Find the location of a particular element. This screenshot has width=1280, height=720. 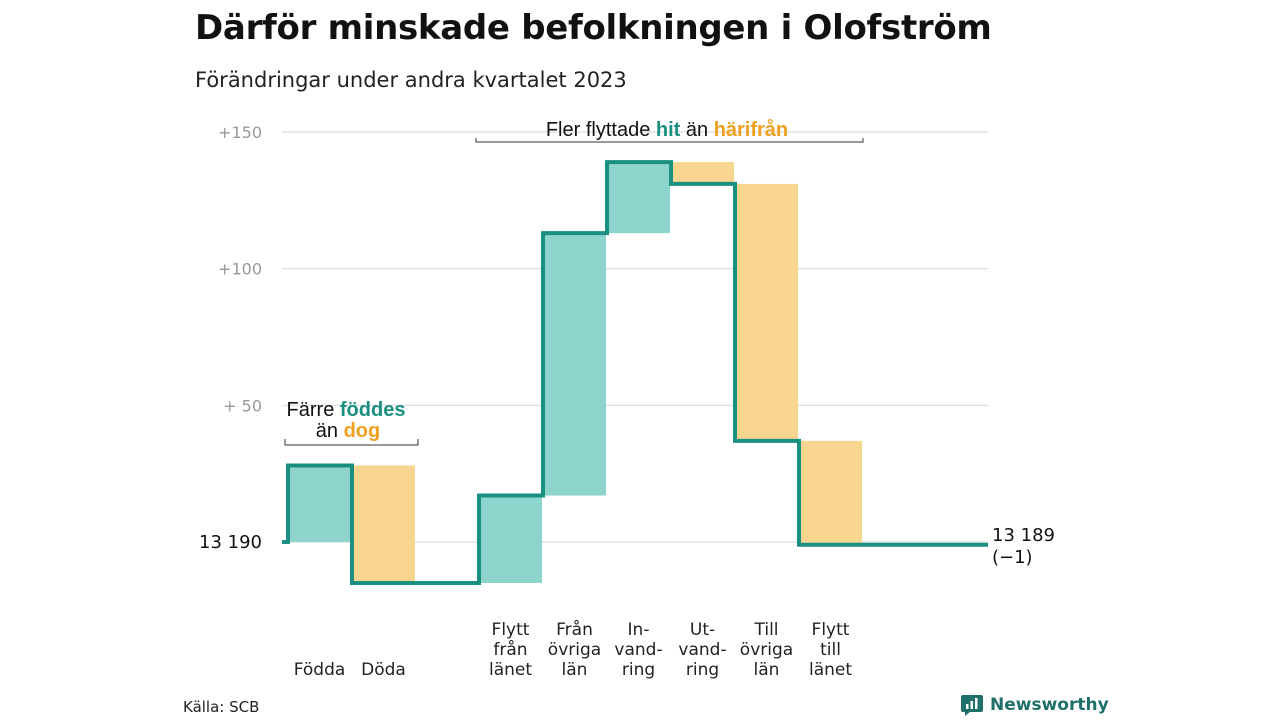

bracket-migration is located at coordinates (669, 140).